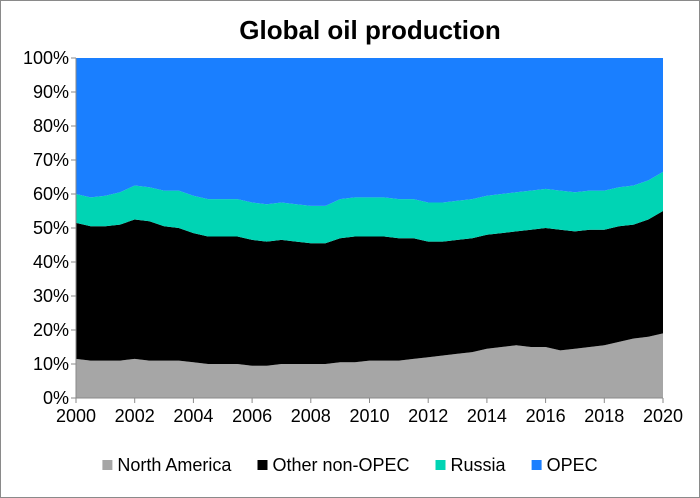 This screenshot has height=498, width=700. I want to click on legend-item-opec: OPEC, so click(564, 465).